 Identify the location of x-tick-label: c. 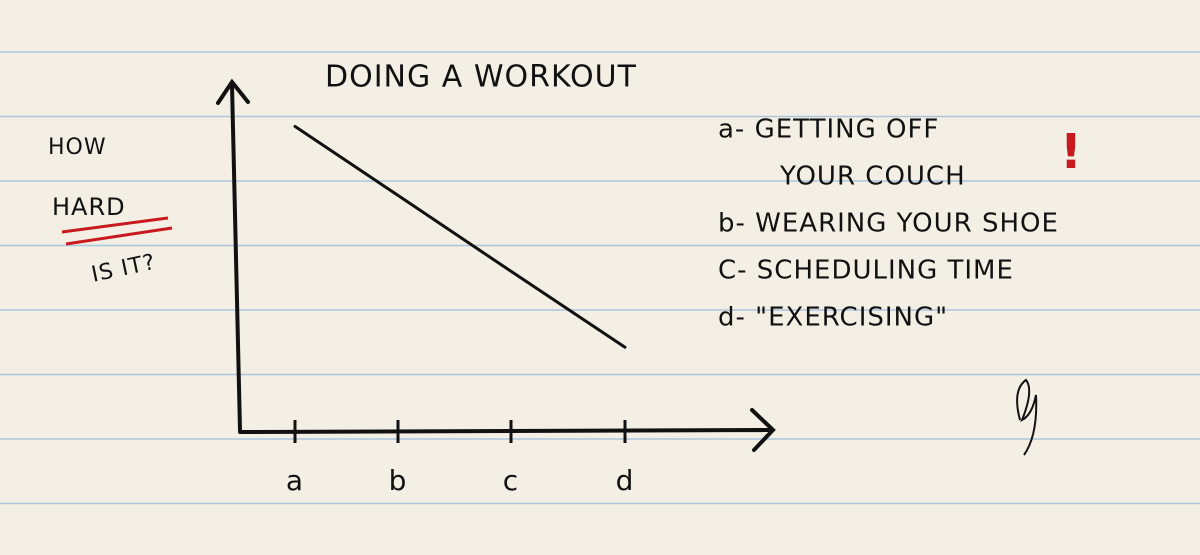
(511, 480).